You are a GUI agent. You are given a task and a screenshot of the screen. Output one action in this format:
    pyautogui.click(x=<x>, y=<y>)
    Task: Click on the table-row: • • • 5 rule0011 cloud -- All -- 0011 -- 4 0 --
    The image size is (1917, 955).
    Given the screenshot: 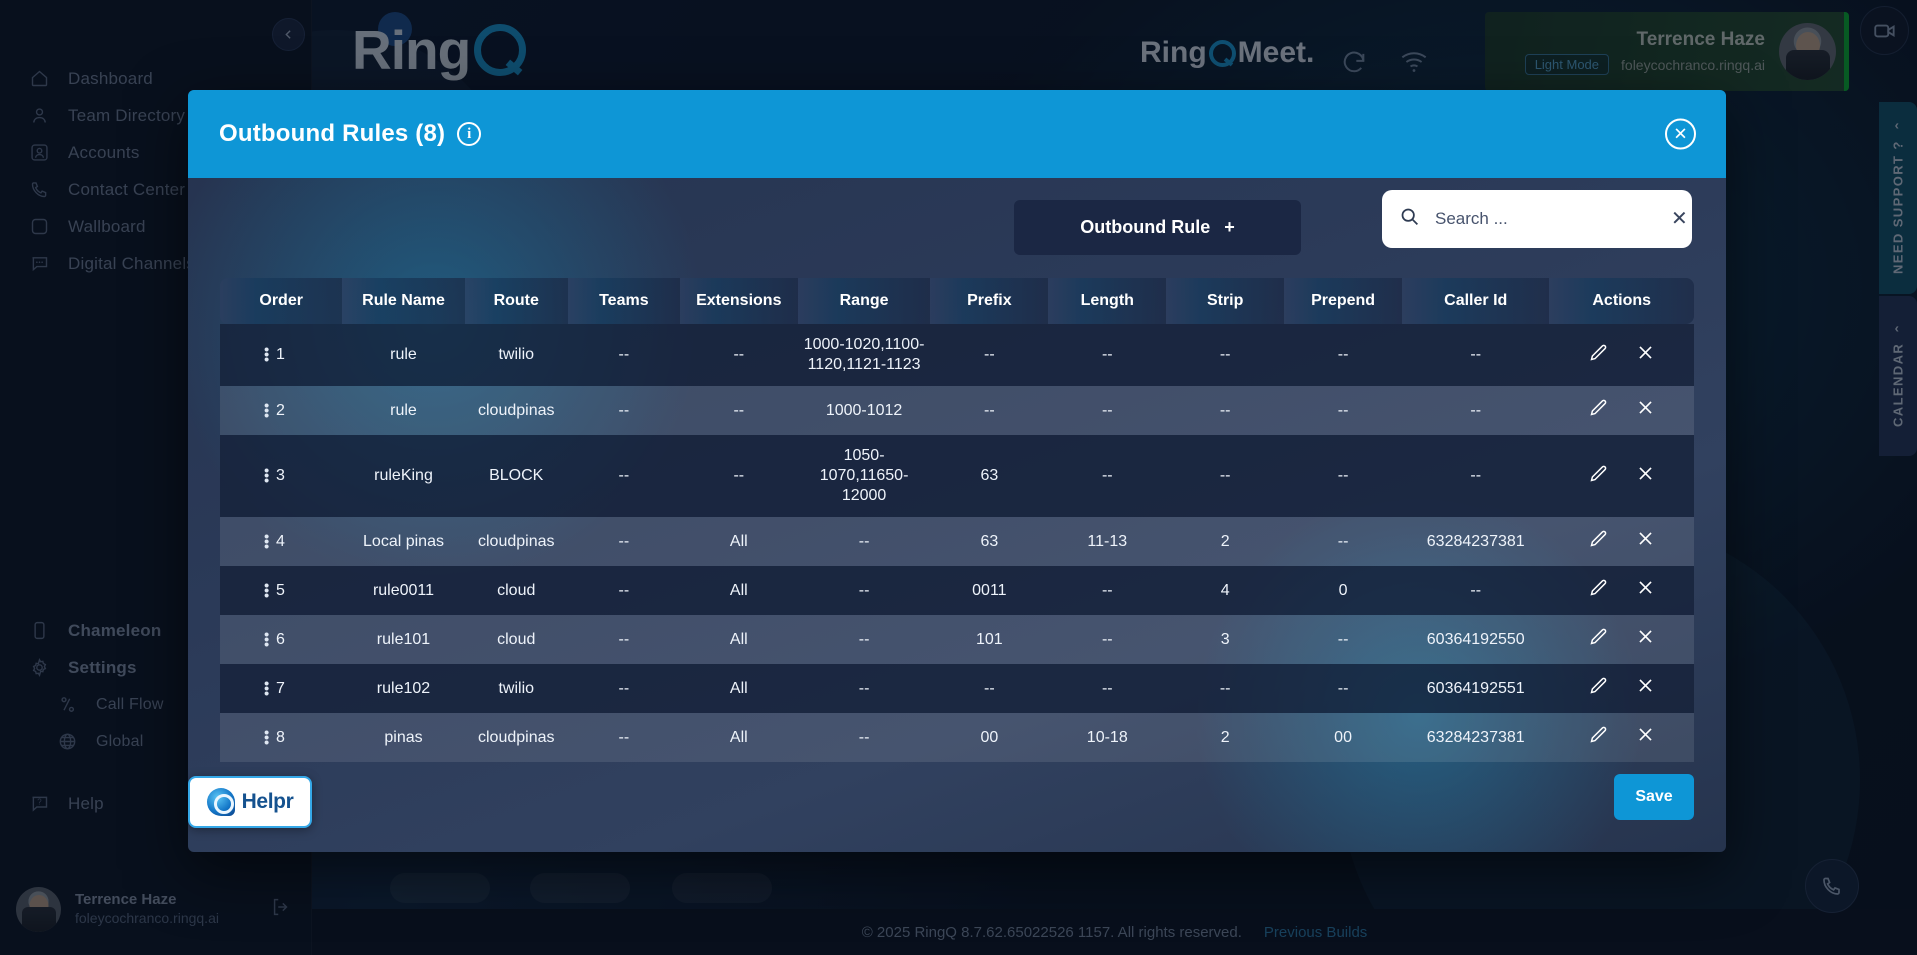 What is the action you would take?
    pyautogui.click(x=957, y=590)
    